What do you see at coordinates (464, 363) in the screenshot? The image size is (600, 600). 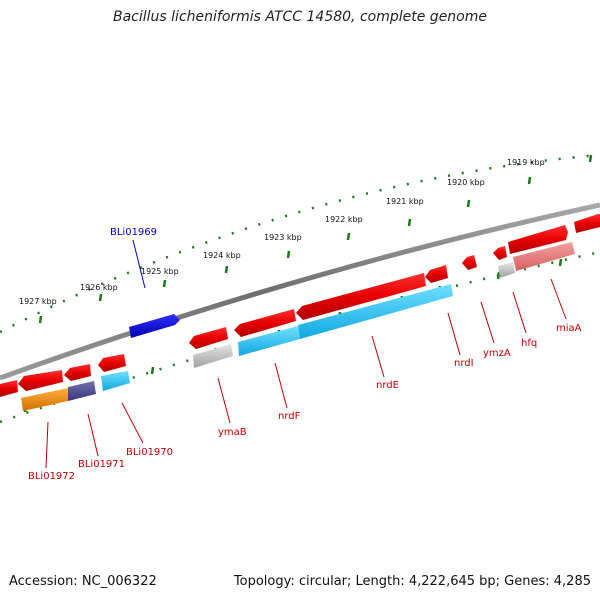 I see `label-nrdI: nrdI` at bounding box center [464, 363].